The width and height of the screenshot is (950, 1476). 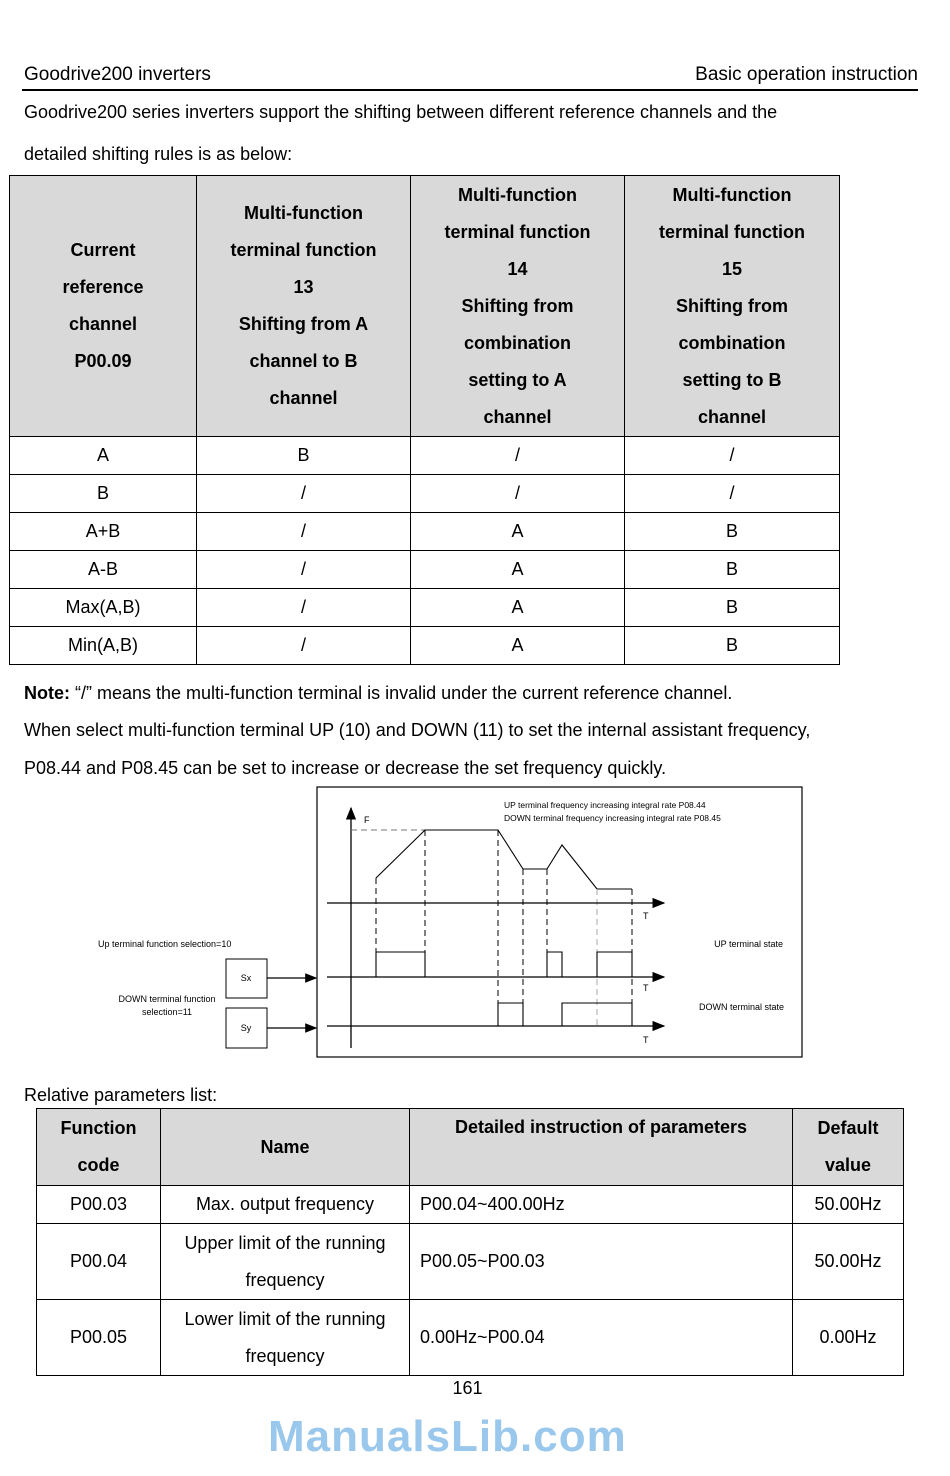 What do you see at coordinates (98, 1261) in the screenshot?
I see `cell: P00.04` at bounding box center [98, 1261].